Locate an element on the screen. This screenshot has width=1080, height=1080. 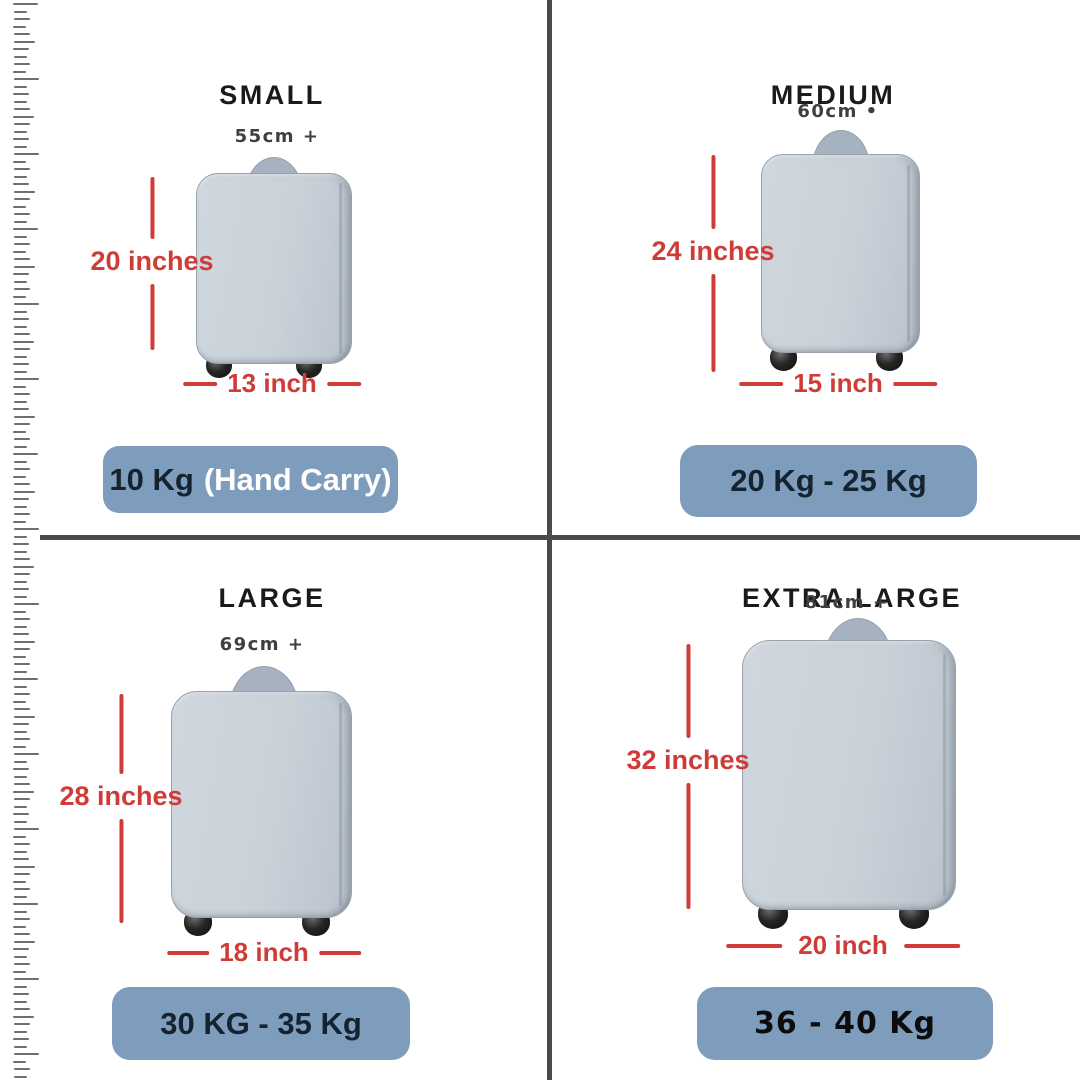
horizontal-divider is located at coordinates (560, 537).